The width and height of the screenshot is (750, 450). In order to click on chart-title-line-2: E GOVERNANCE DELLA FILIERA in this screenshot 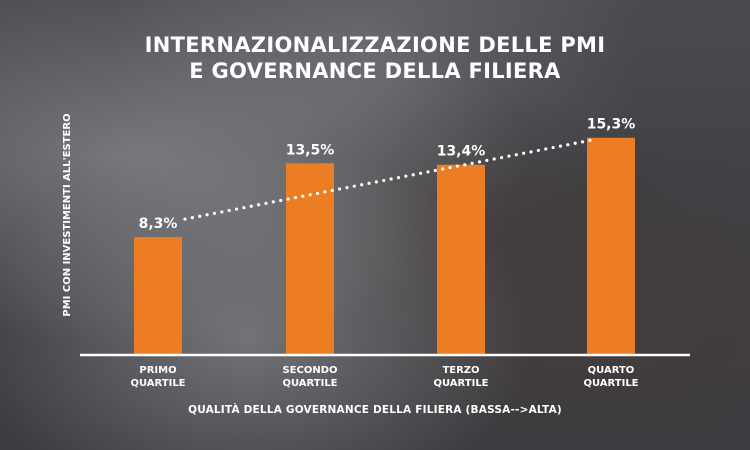, I will do `click(375, 71)`.